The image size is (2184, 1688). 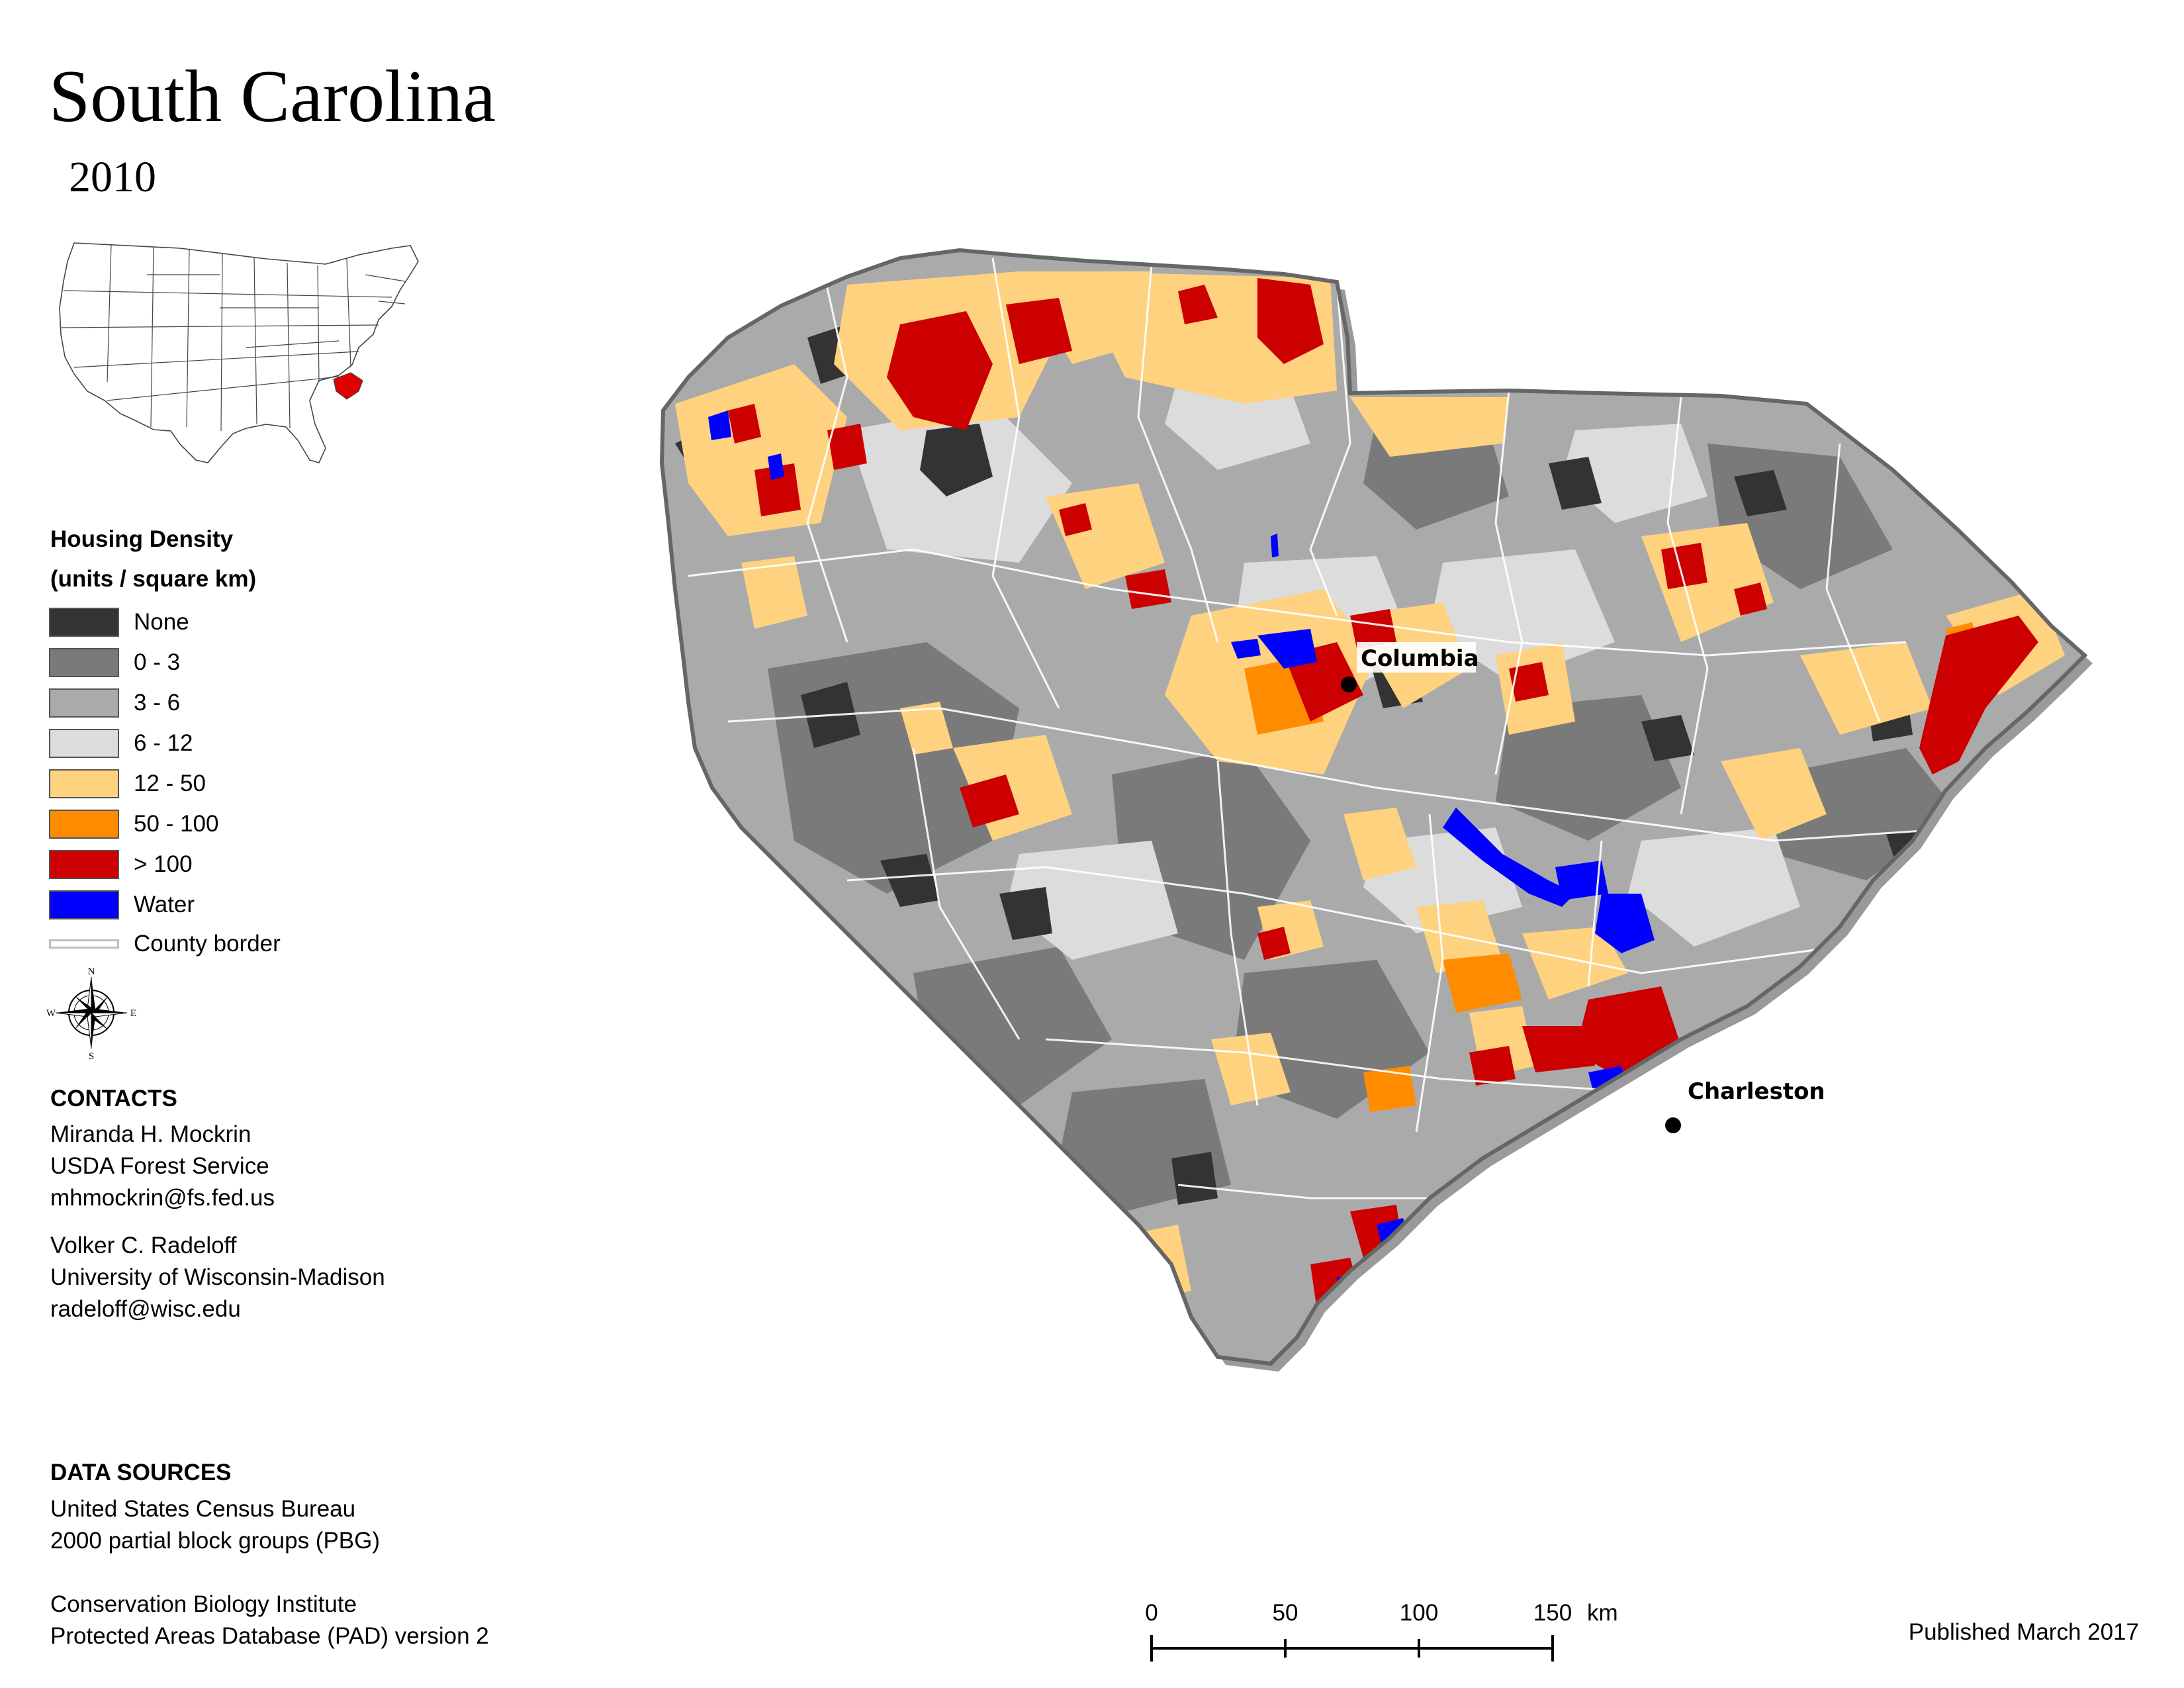 What do you see at coordinates (247, 622) in the screenshot?
I see `legend-item-none: None` at bounding box center [247, 622].